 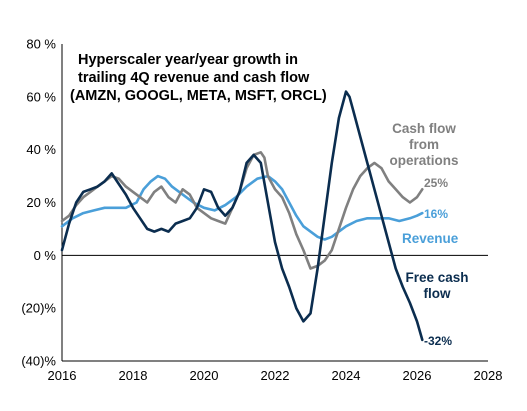 I want to click on y-tick-label: 80 %, so click(x=41, y=44).